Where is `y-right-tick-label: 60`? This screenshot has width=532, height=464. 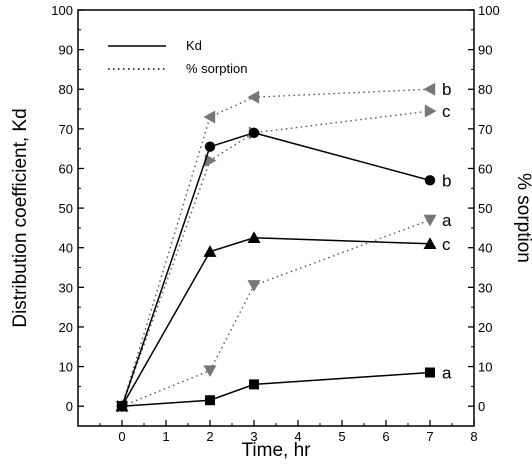 y-right-tick-label: 60 is located at coordinates (485, 168).